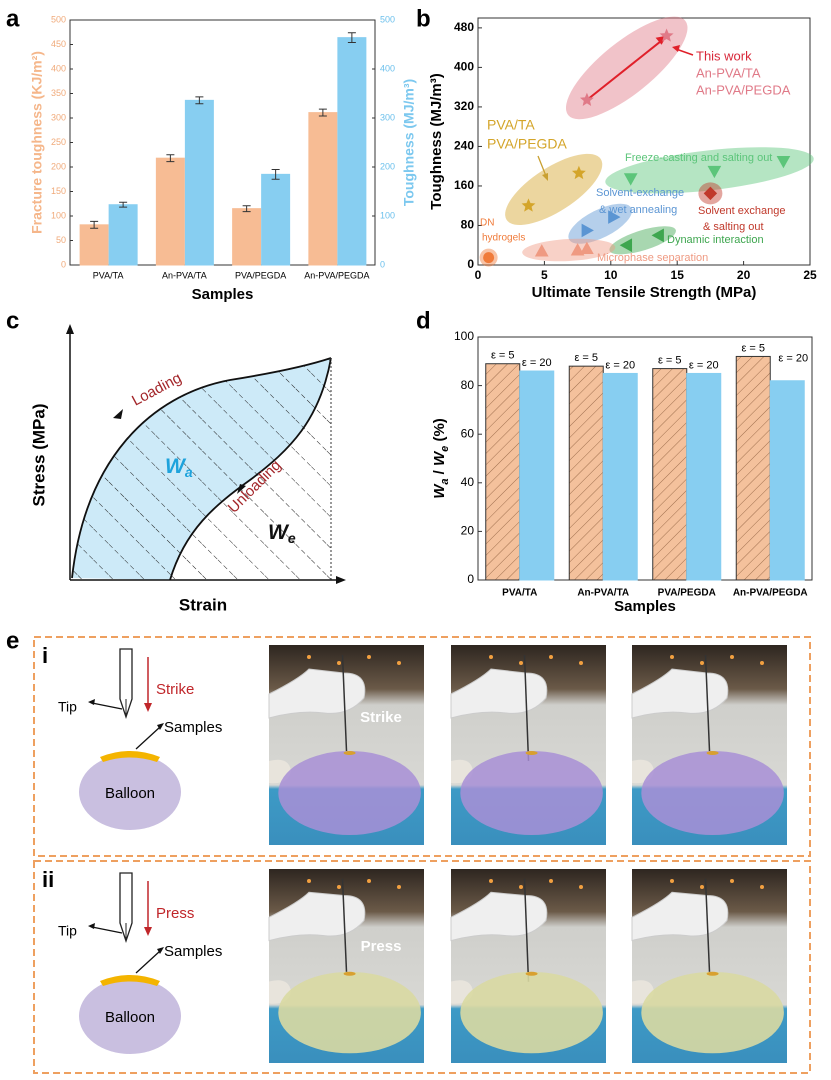  Describe the element at coordinates (445, 482) in the screenshot. I see `y-label-part: a` at that location.